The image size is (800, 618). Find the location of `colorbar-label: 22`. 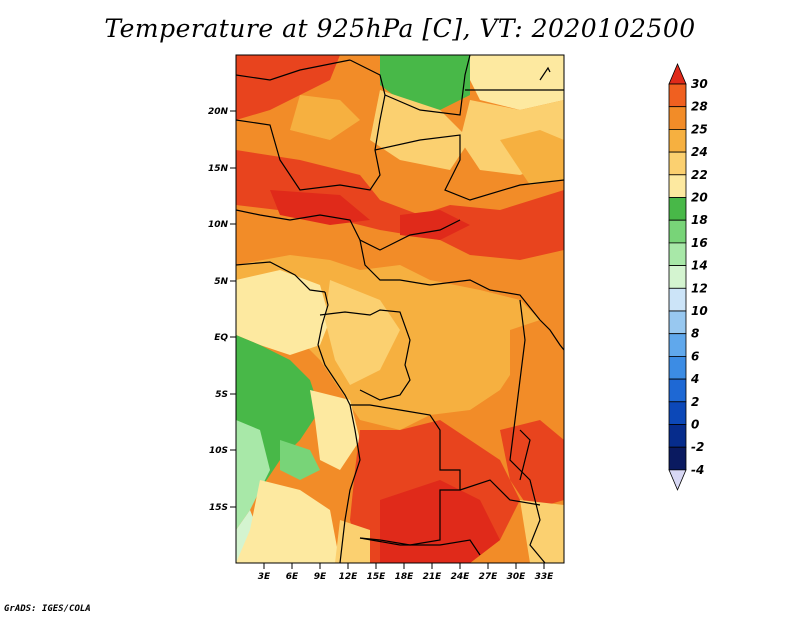

colorbar-label: 22 is located at coordinates (699, 175).